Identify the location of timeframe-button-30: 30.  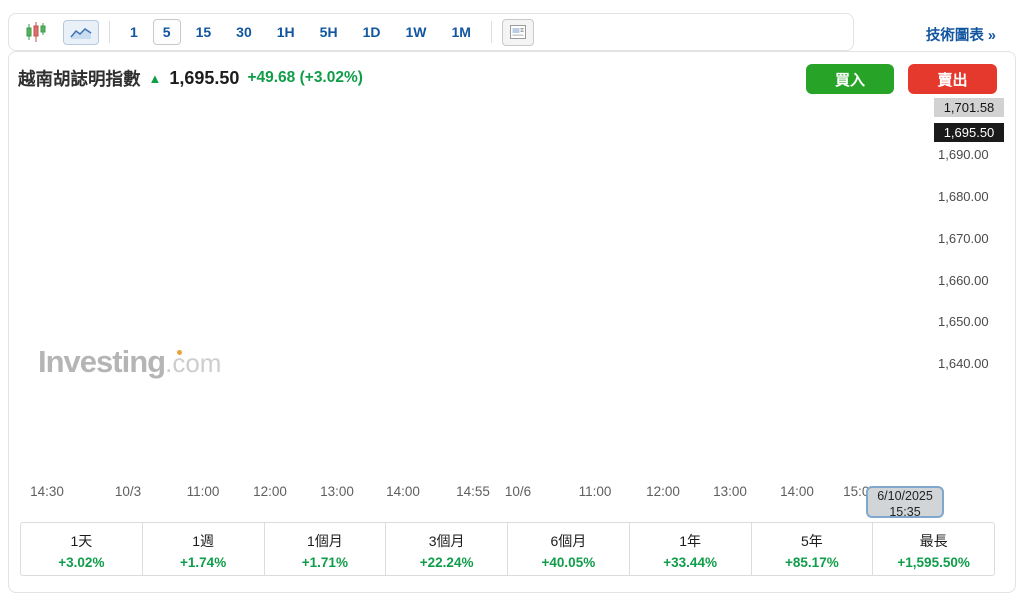
(244, 32).